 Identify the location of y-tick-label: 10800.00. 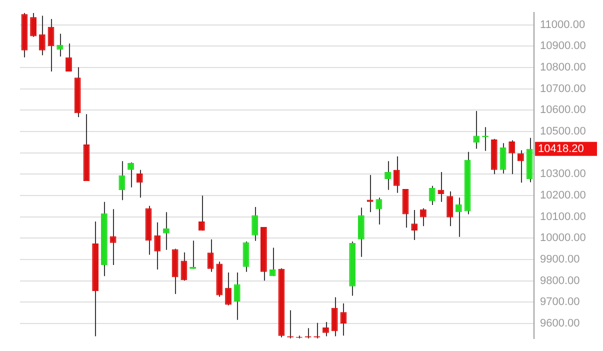
(563, 67).